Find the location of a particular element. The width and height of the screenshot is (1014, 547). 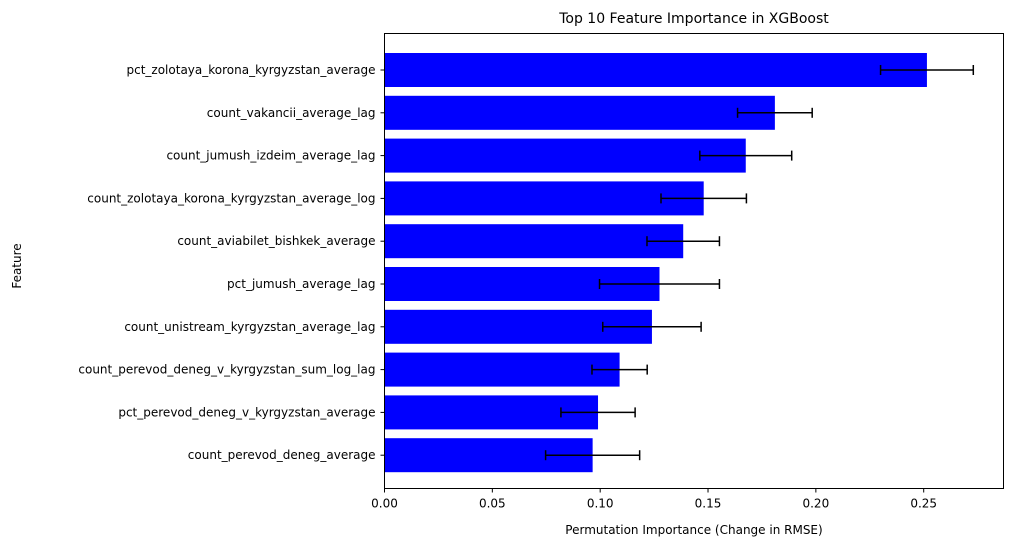

x-tick-label: 0.15 is located at coordinates (708, 504).